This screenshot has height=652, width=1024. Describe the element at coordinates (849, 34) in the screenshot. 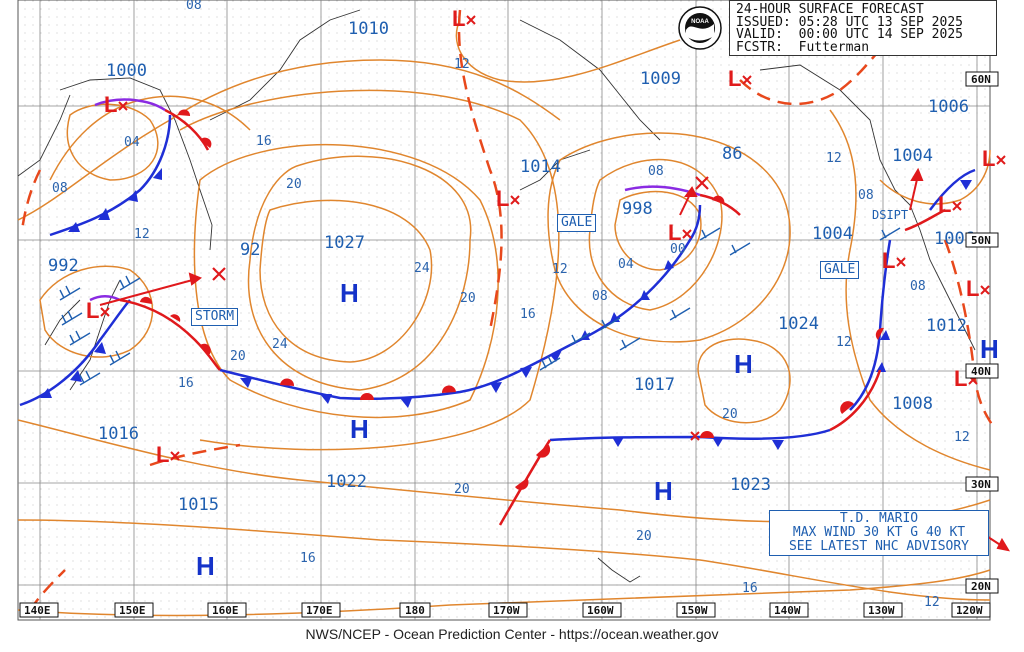

I see `valid-time: VALID: 00:00 UTC 14 SEP 2025` at that location.